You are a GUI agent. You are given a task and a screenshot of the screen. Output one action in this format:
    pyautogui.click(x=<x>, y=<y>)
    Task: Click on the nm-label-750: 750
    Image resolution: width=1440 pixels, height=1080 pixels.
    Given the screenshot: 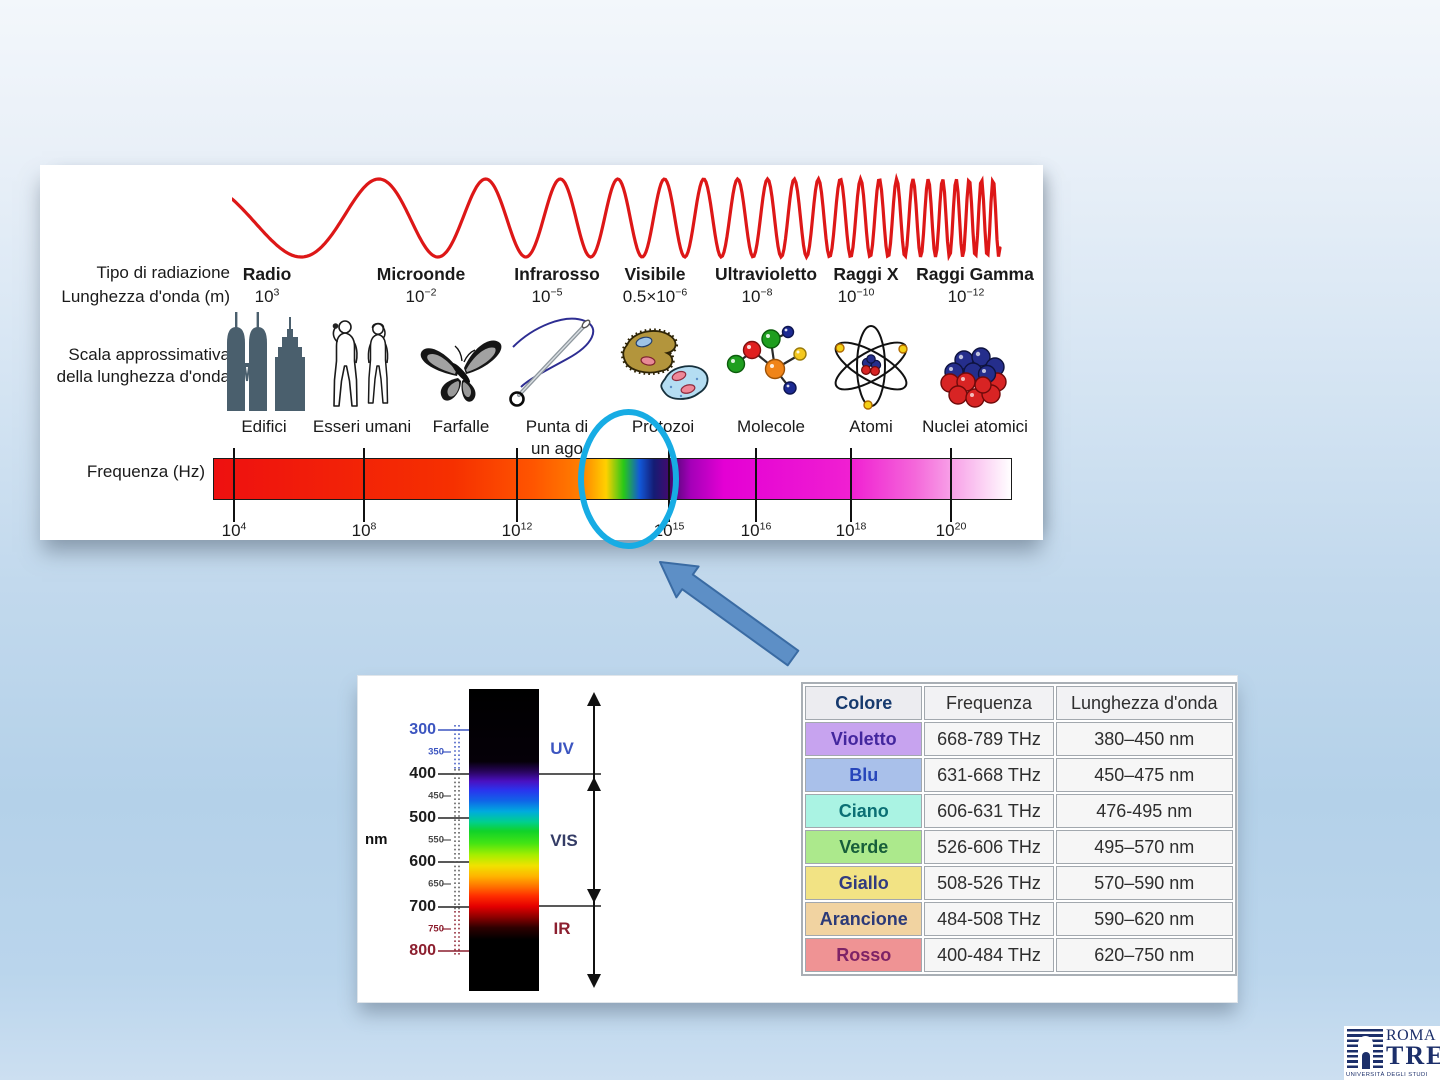 What is the action you would take?
    pyautogui.click(x=436, y=929)
    